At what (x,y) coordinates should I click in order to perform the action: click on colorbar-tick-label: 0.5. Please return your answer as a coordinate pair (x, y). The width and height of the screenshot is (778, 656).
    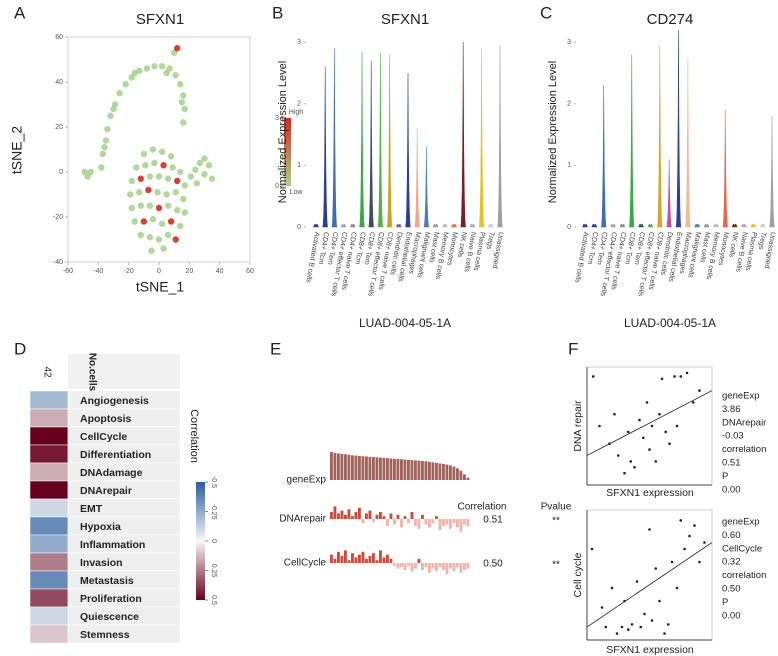
    Looking at the image, I should click on (213, 600).